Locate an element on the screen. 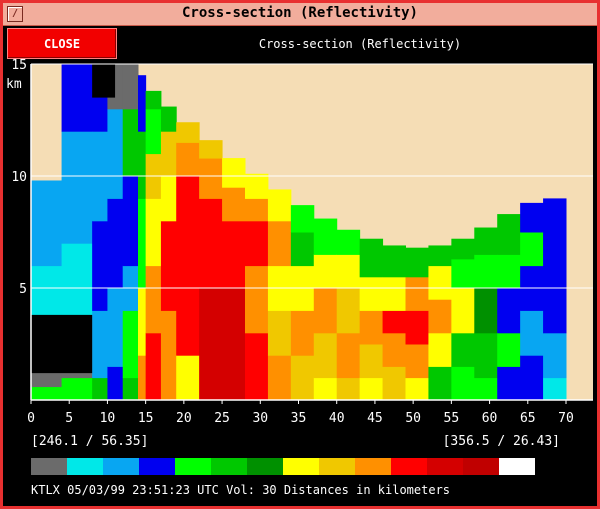  y-tick-label: 15 is located at coordinates (19, 65).